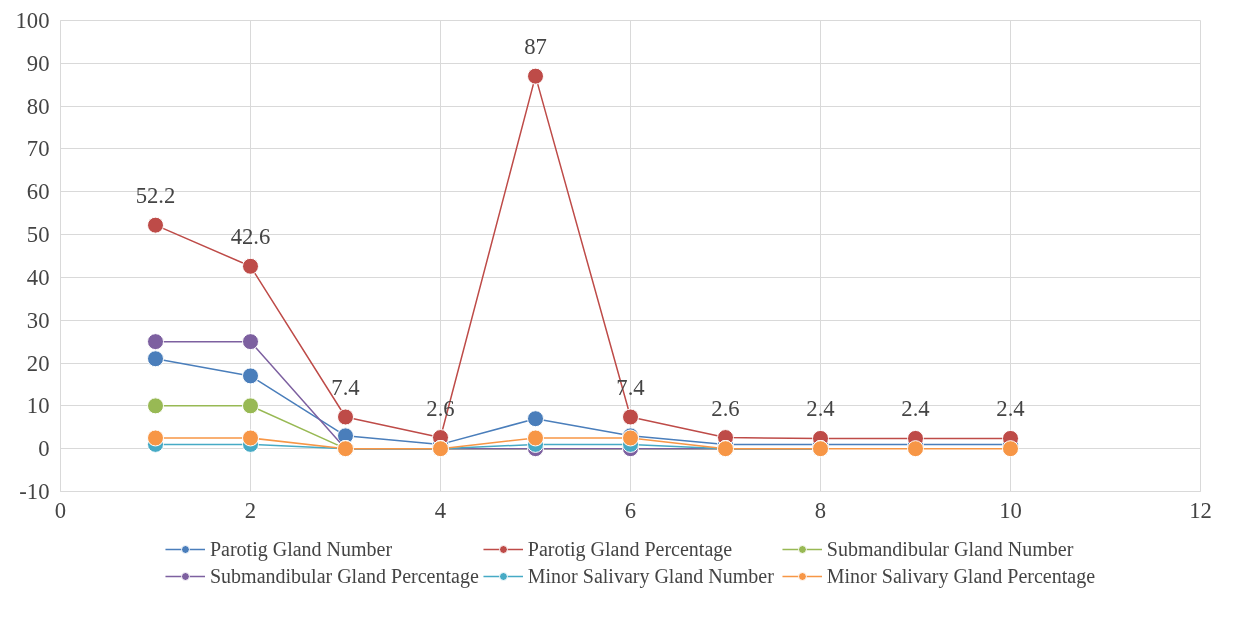 The image size is (1247, 624). I want to click on legend-label: Parotig Gland Number, so click(301, 549).